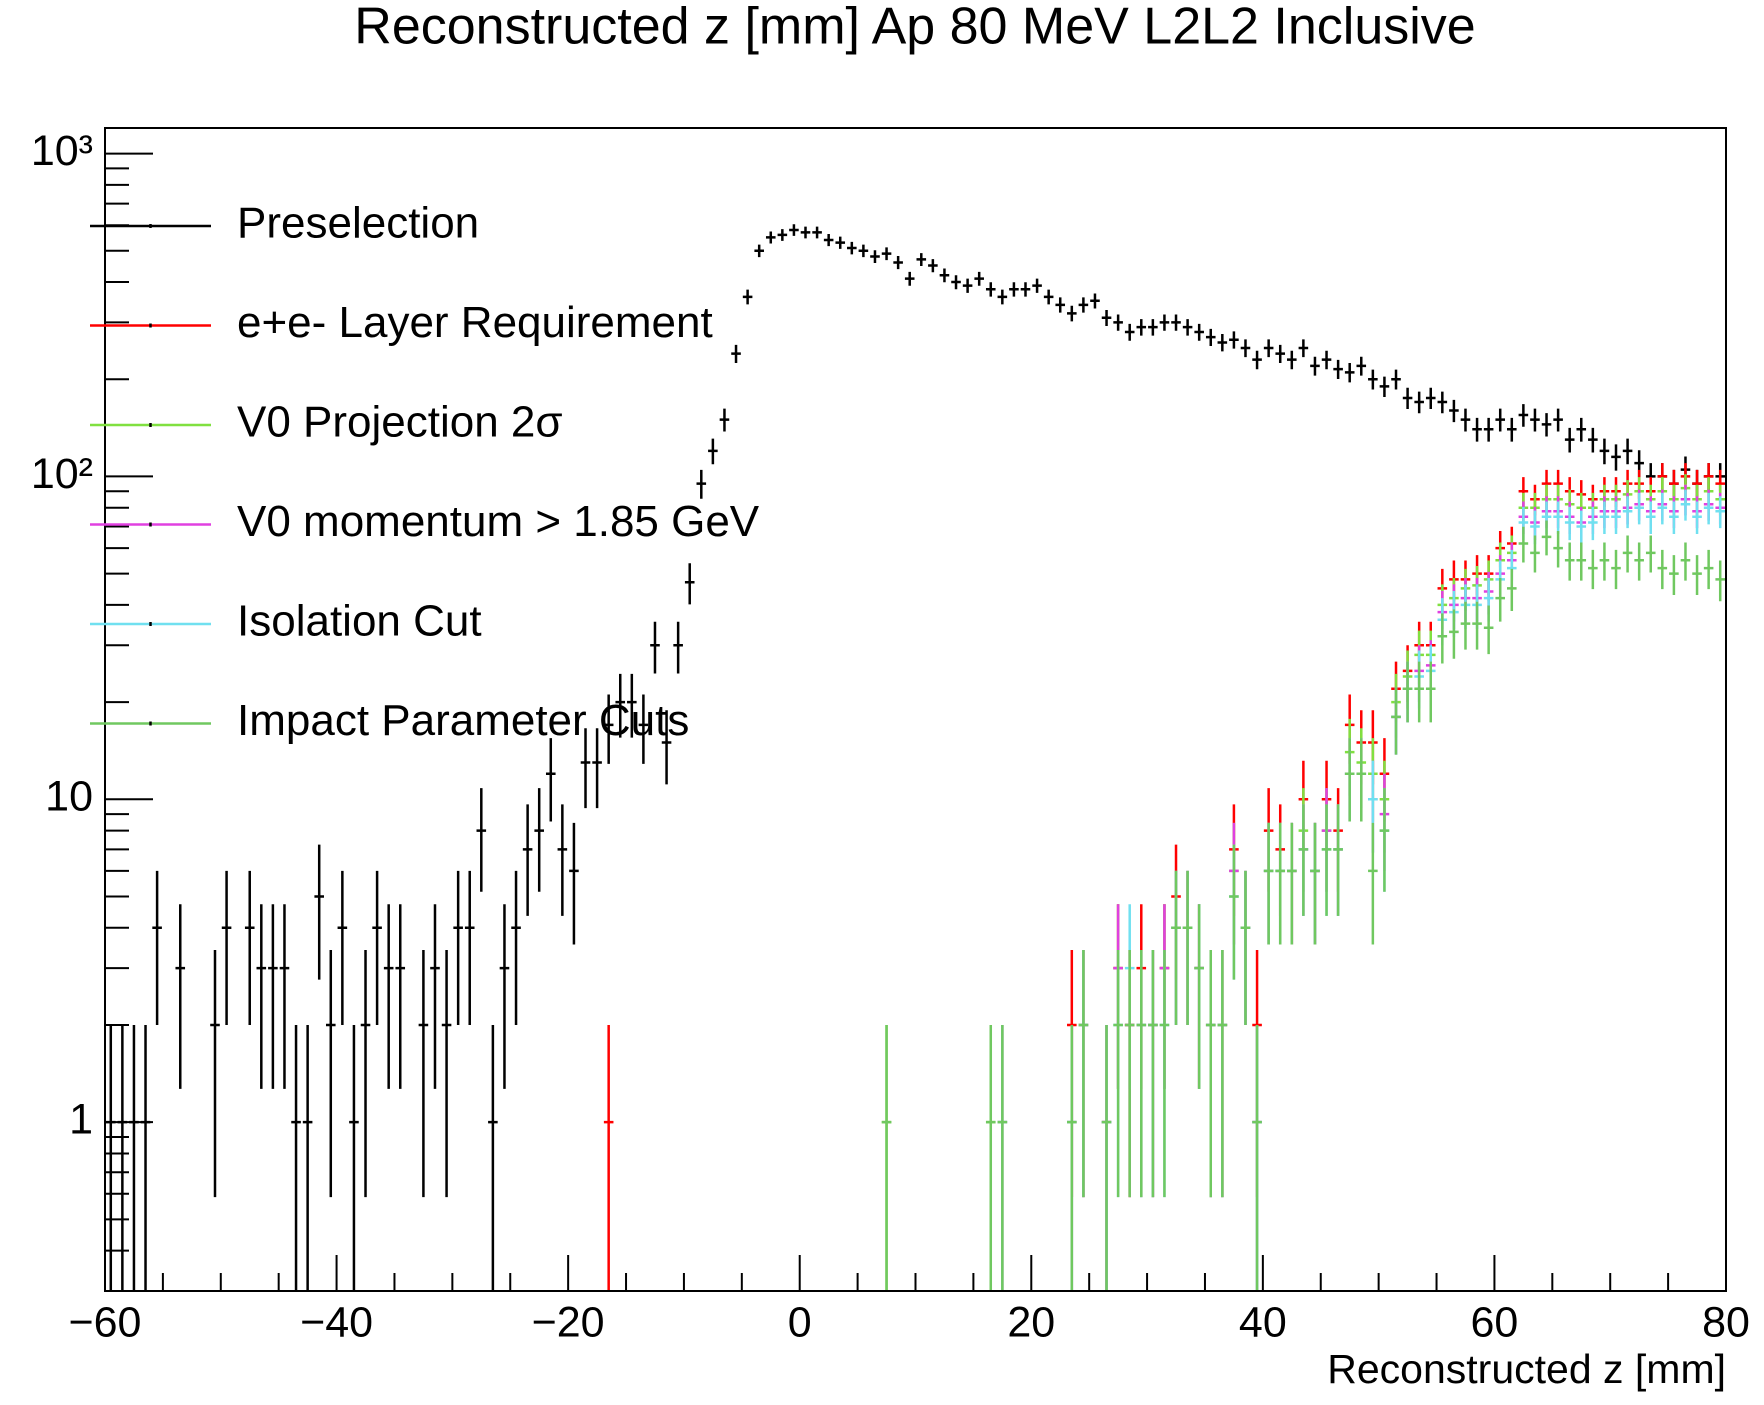  I want to click on x-axis-label: Reconstructed z [mm], so click(1526, 1369).